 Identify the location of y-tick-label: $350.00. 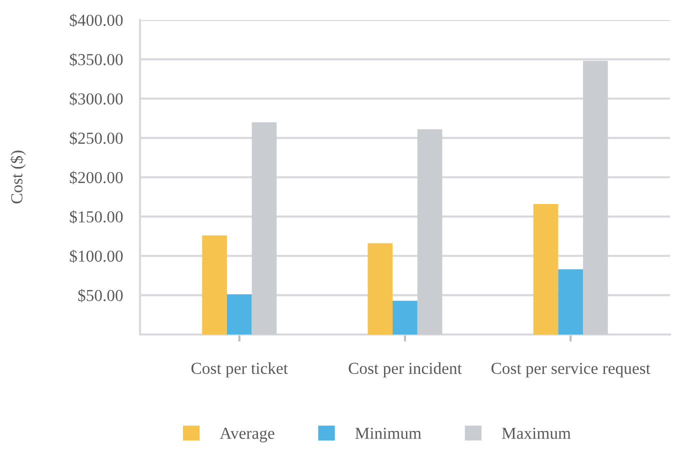
(96, 59).